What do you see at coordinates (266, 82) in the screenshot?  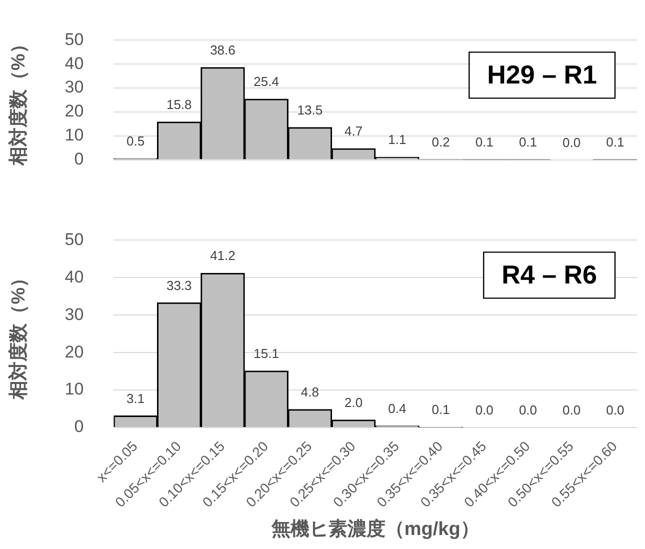 I see `data-label: 25.4` at bounding box center [266, 82].